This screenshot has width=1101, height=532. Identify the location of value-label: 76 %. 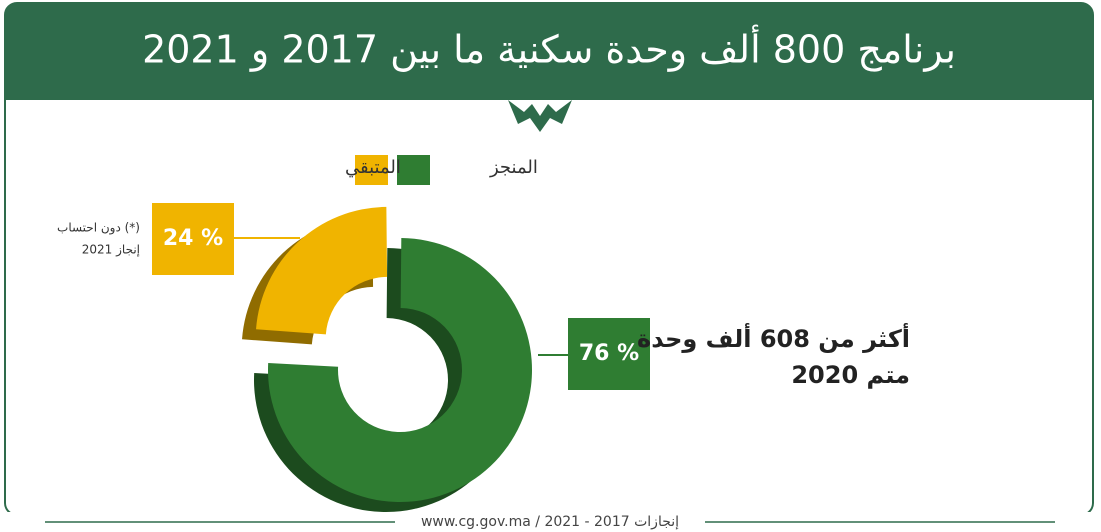
(609, 353).